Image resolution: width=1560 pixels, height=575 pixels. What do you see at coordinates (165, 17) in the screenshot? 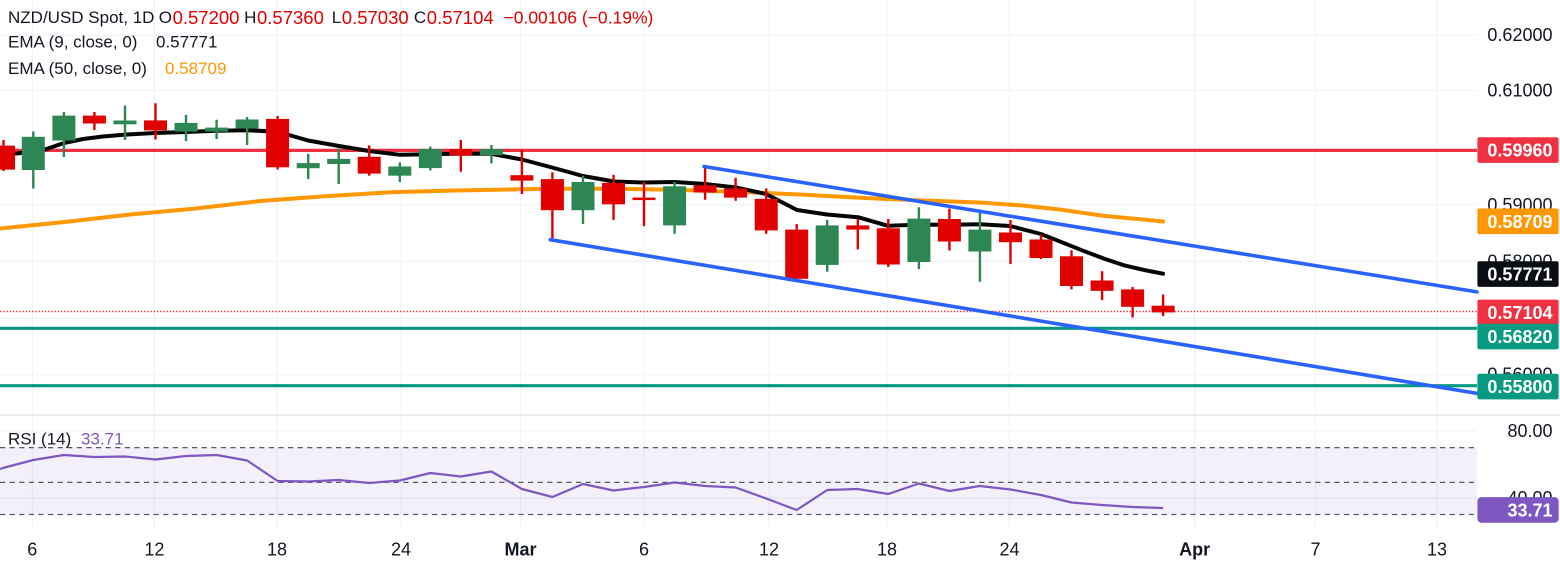
I see `svg-text: O` at bounding box center [165, 17].